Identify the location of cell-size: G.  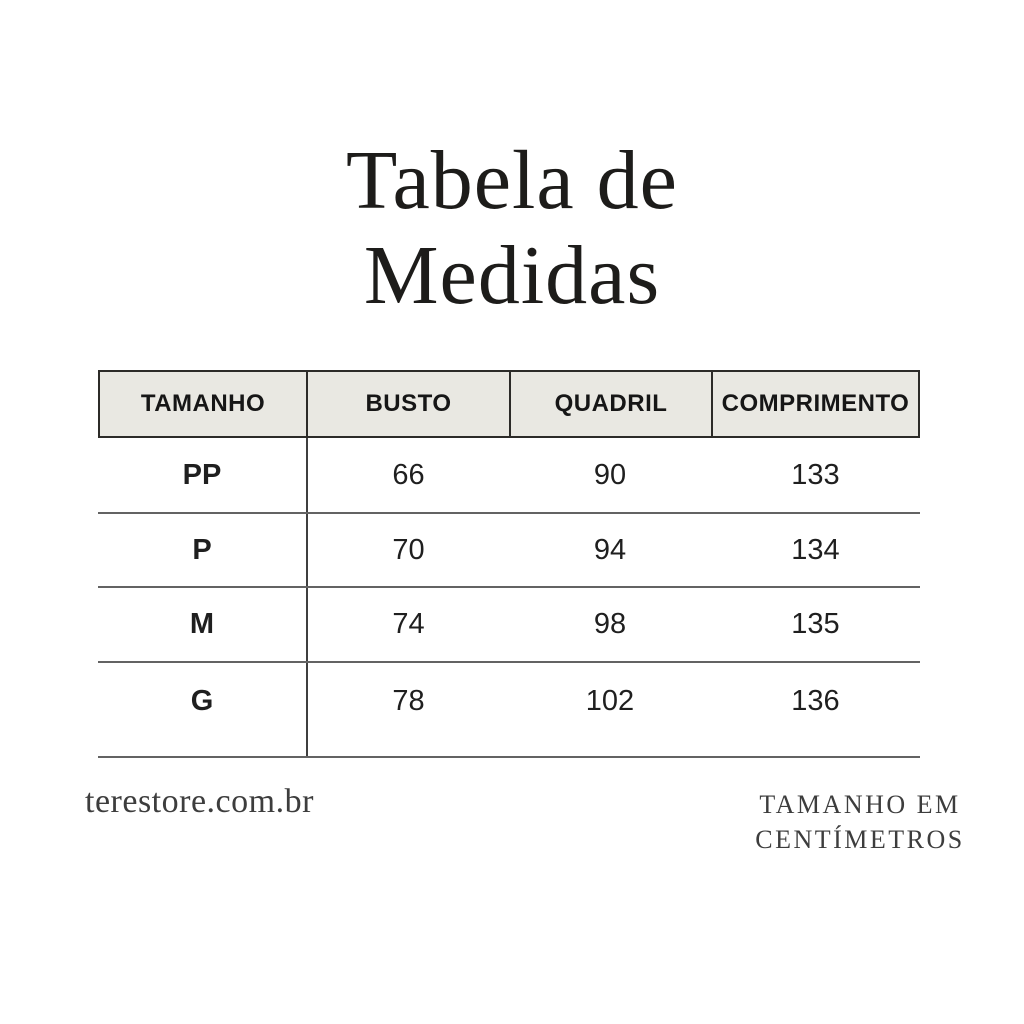
(203, 709).